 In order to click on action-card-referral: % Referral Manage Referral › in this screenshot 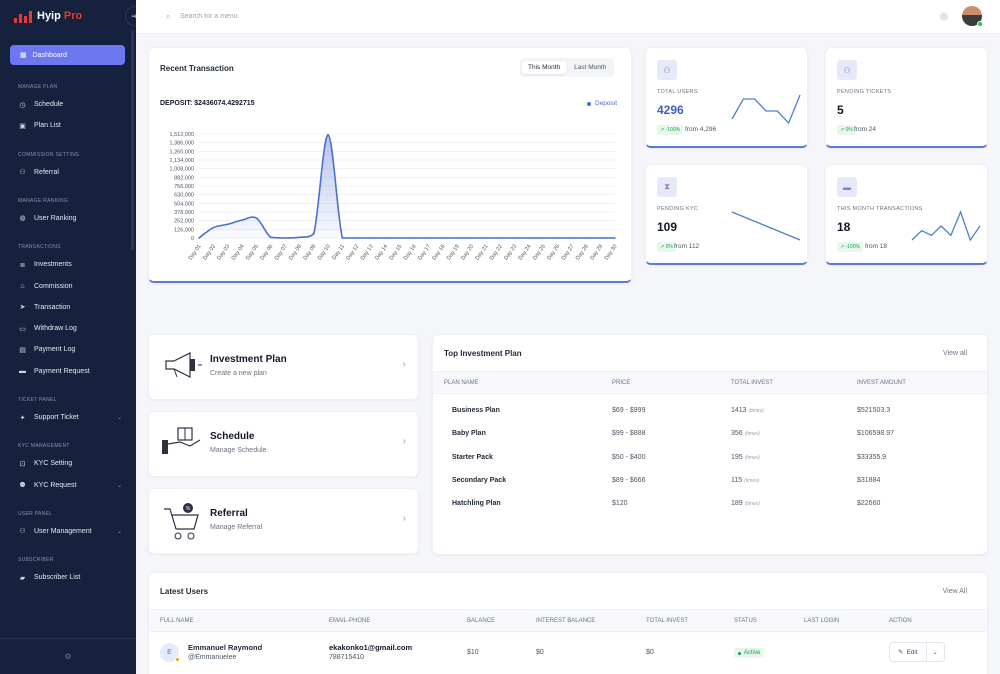, I will do `click(283, 521)`.